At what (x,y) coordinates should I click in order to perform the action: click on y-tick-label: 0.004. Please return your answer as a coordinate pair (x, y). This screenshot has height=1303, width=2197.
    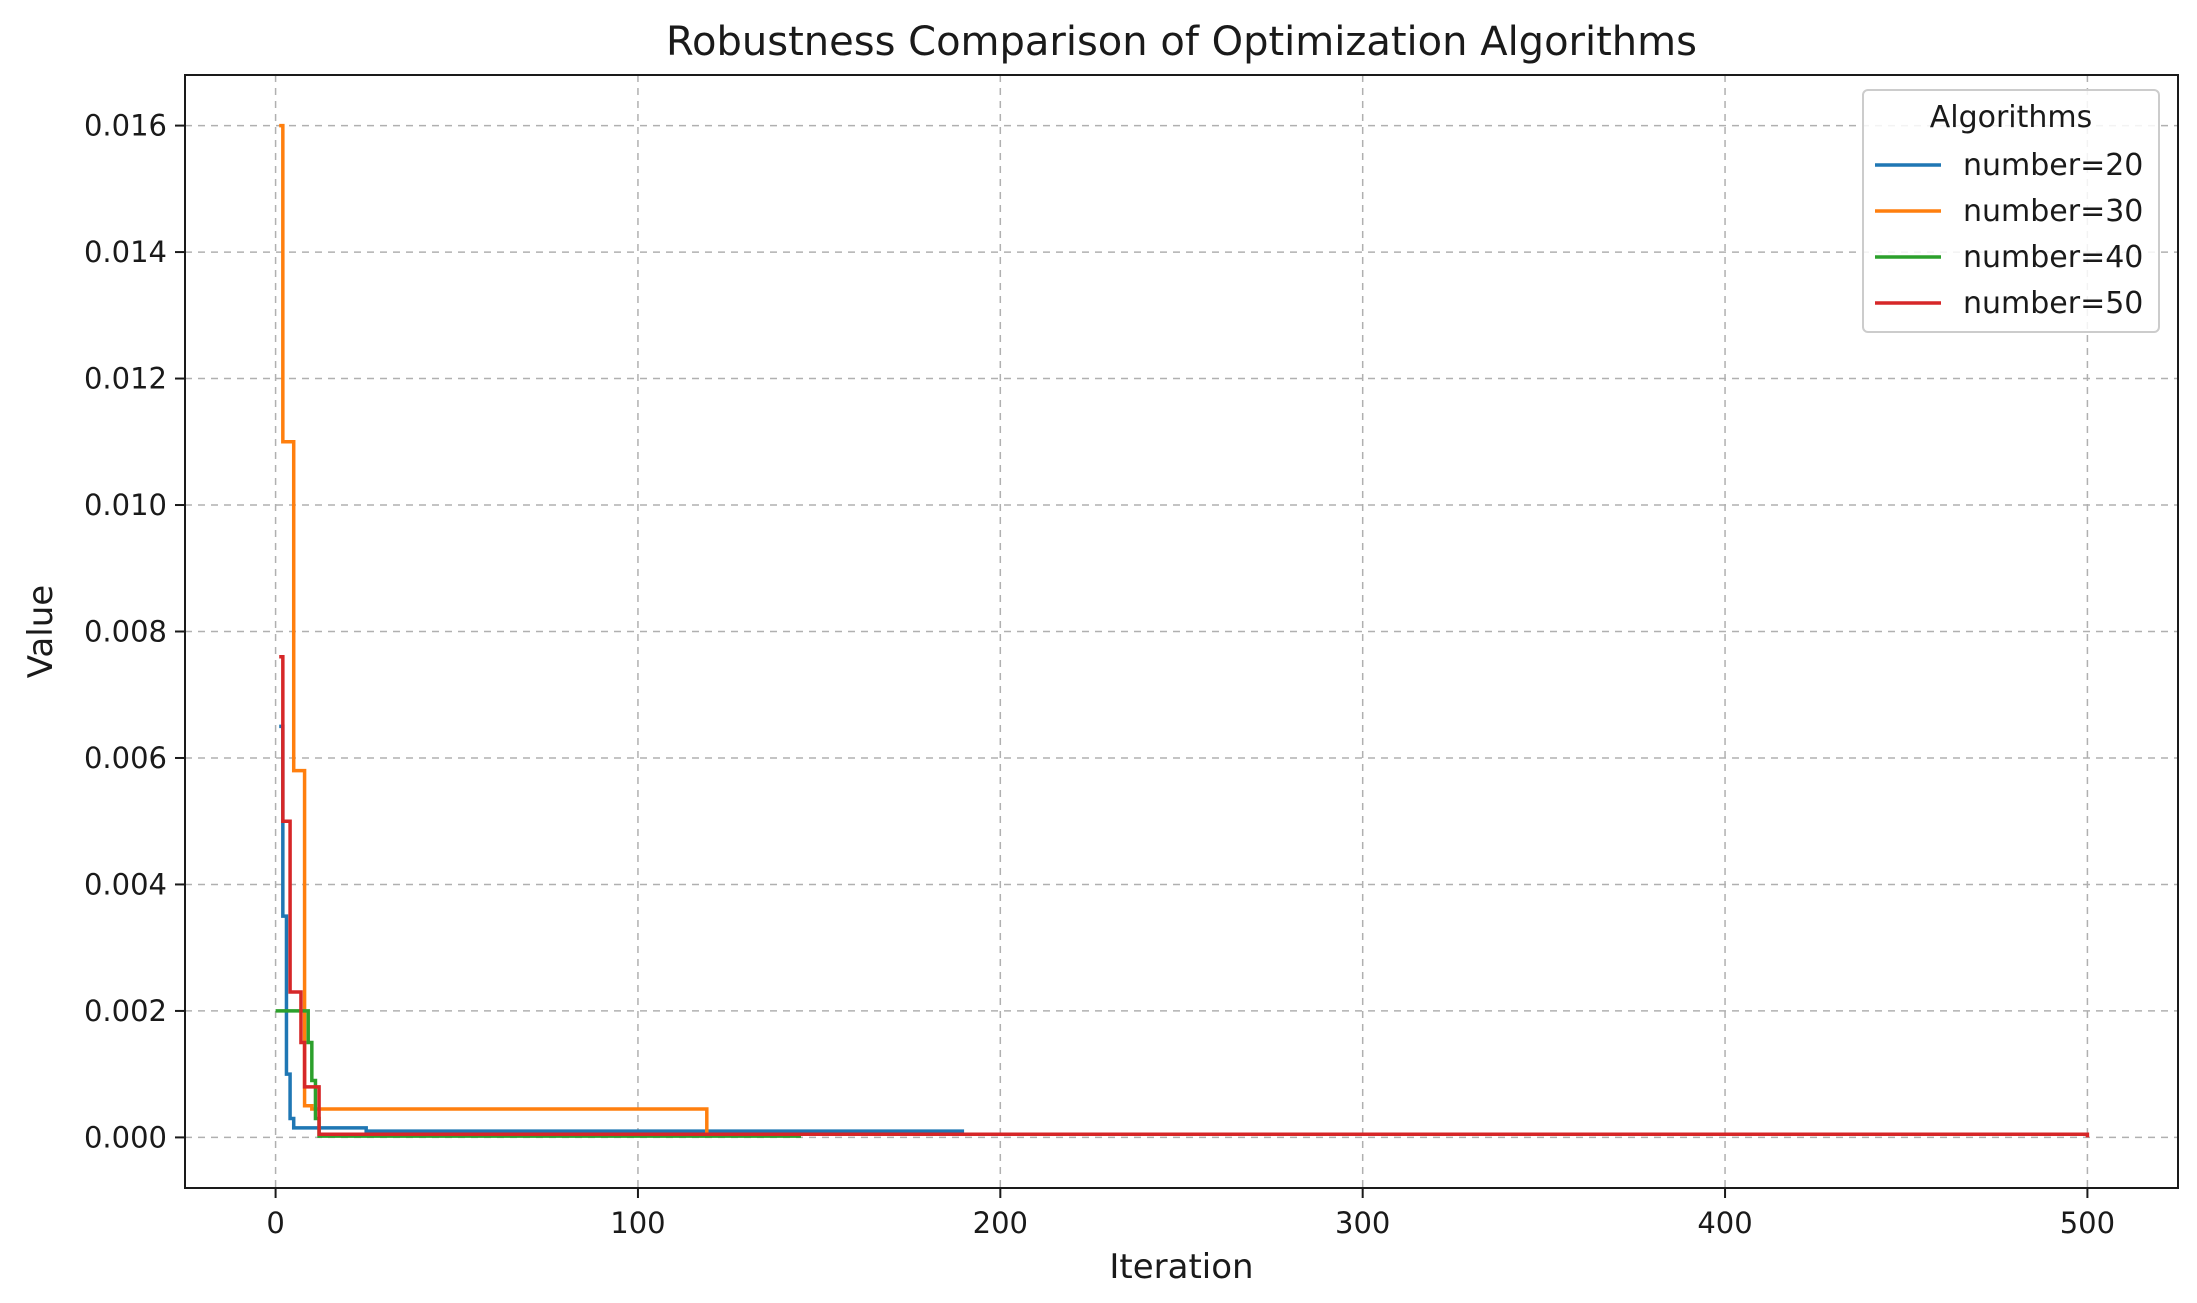
    Looking at the image, I should click on (125, 884).